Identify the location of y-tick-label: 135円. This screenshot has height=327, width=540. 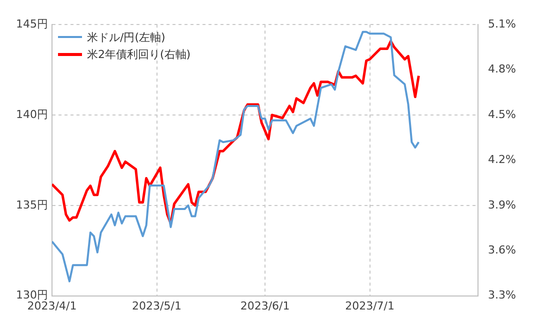
(32, 205).